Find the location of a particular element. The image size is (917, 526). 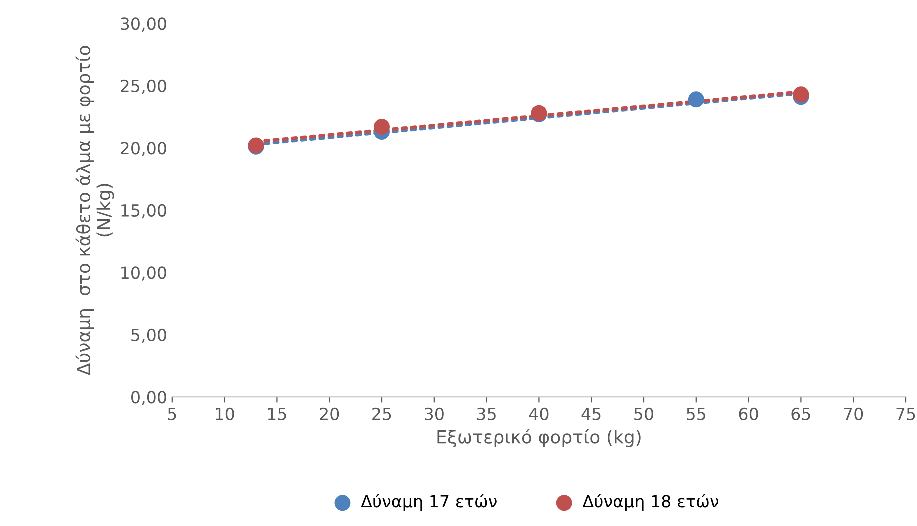

x-tick-label: 5 is located at coordinates (172, 414).